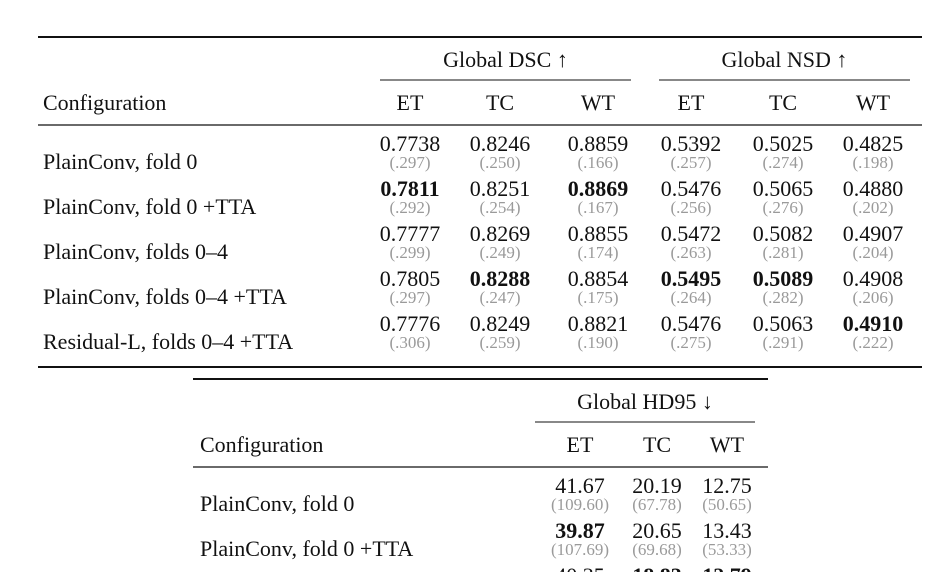  I want to click on cell-value: 12.79, so click(727, 567).